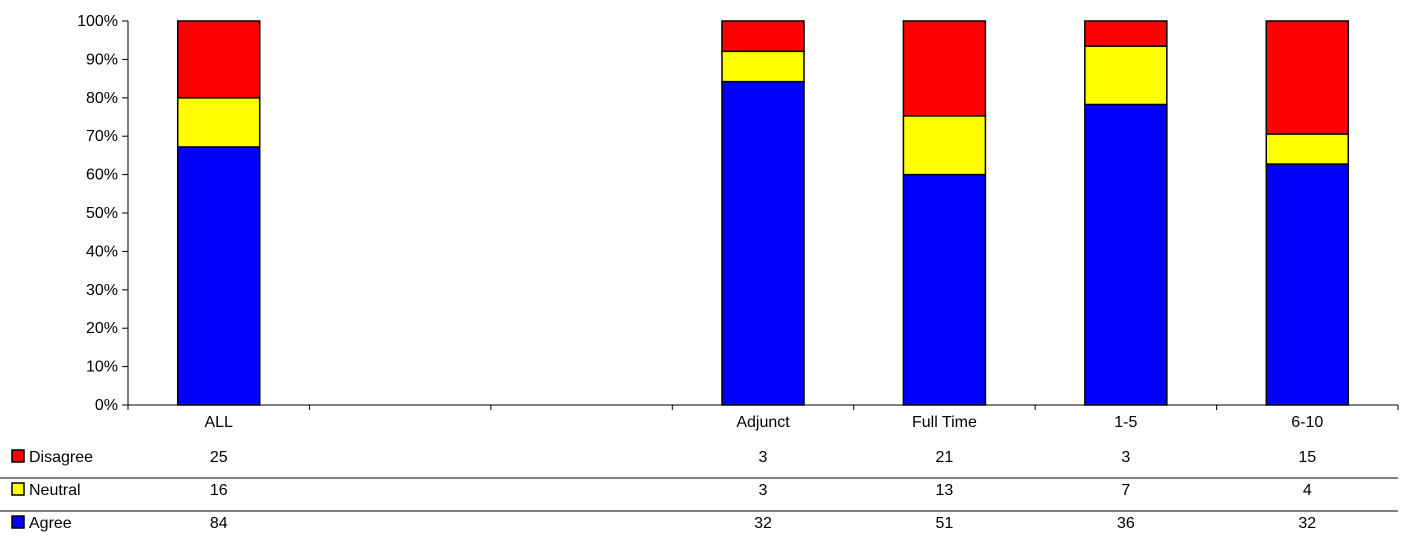 The width and height of the screenshot is (1411, 544). I want to click on x-tick-label: 1-5, so click(1125, 422).